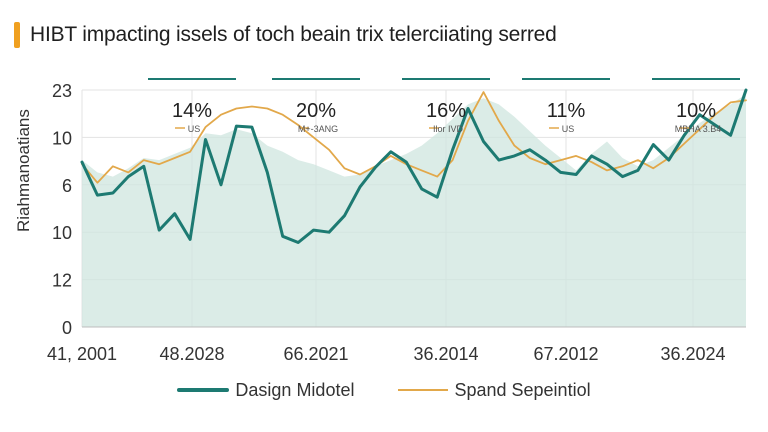 This screenshot has height=432, width=768. I want to click on x-tick-label: 66.2021, so click(315, 354).